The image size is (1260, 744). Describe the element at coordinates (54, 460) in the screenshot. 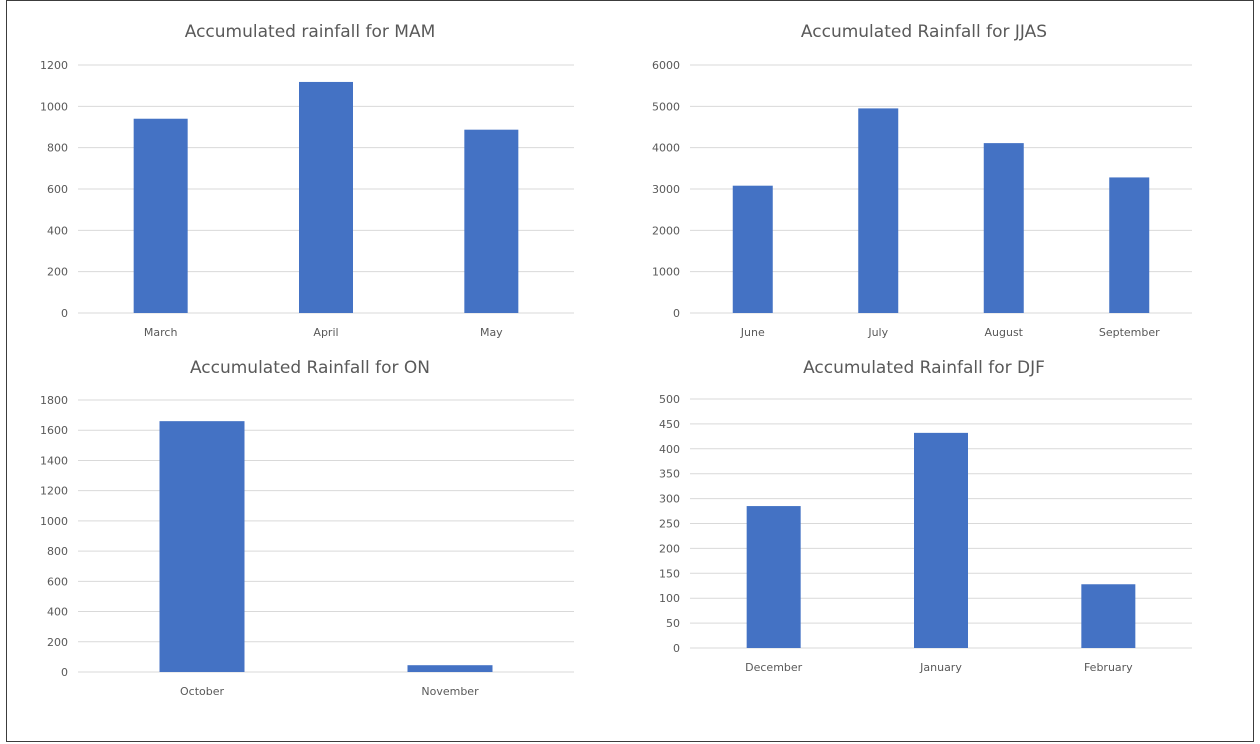

I see `y-tick-label: 1400` at that location.